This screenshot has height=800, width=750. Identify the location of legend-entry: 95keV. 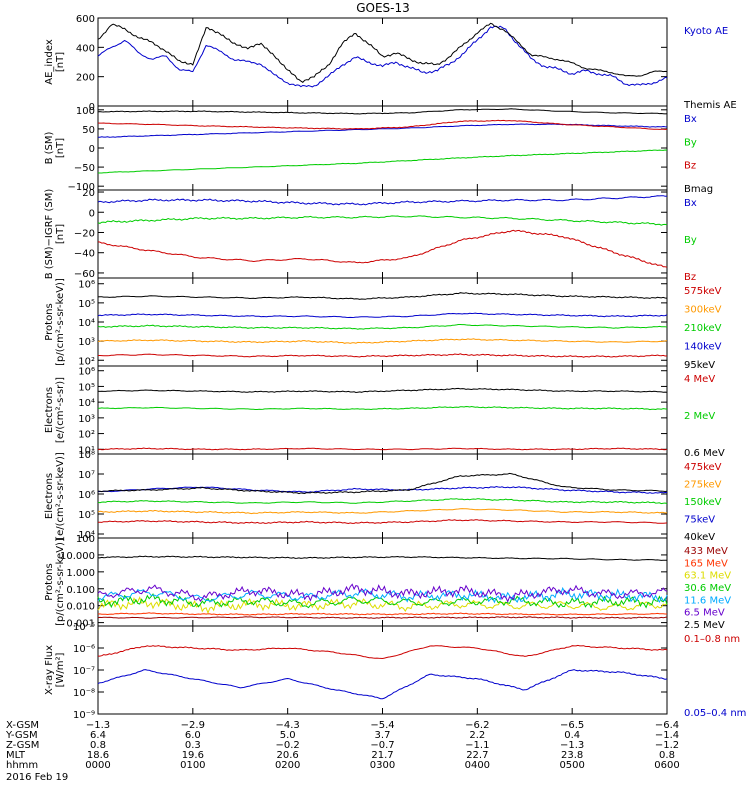
(699, 365).